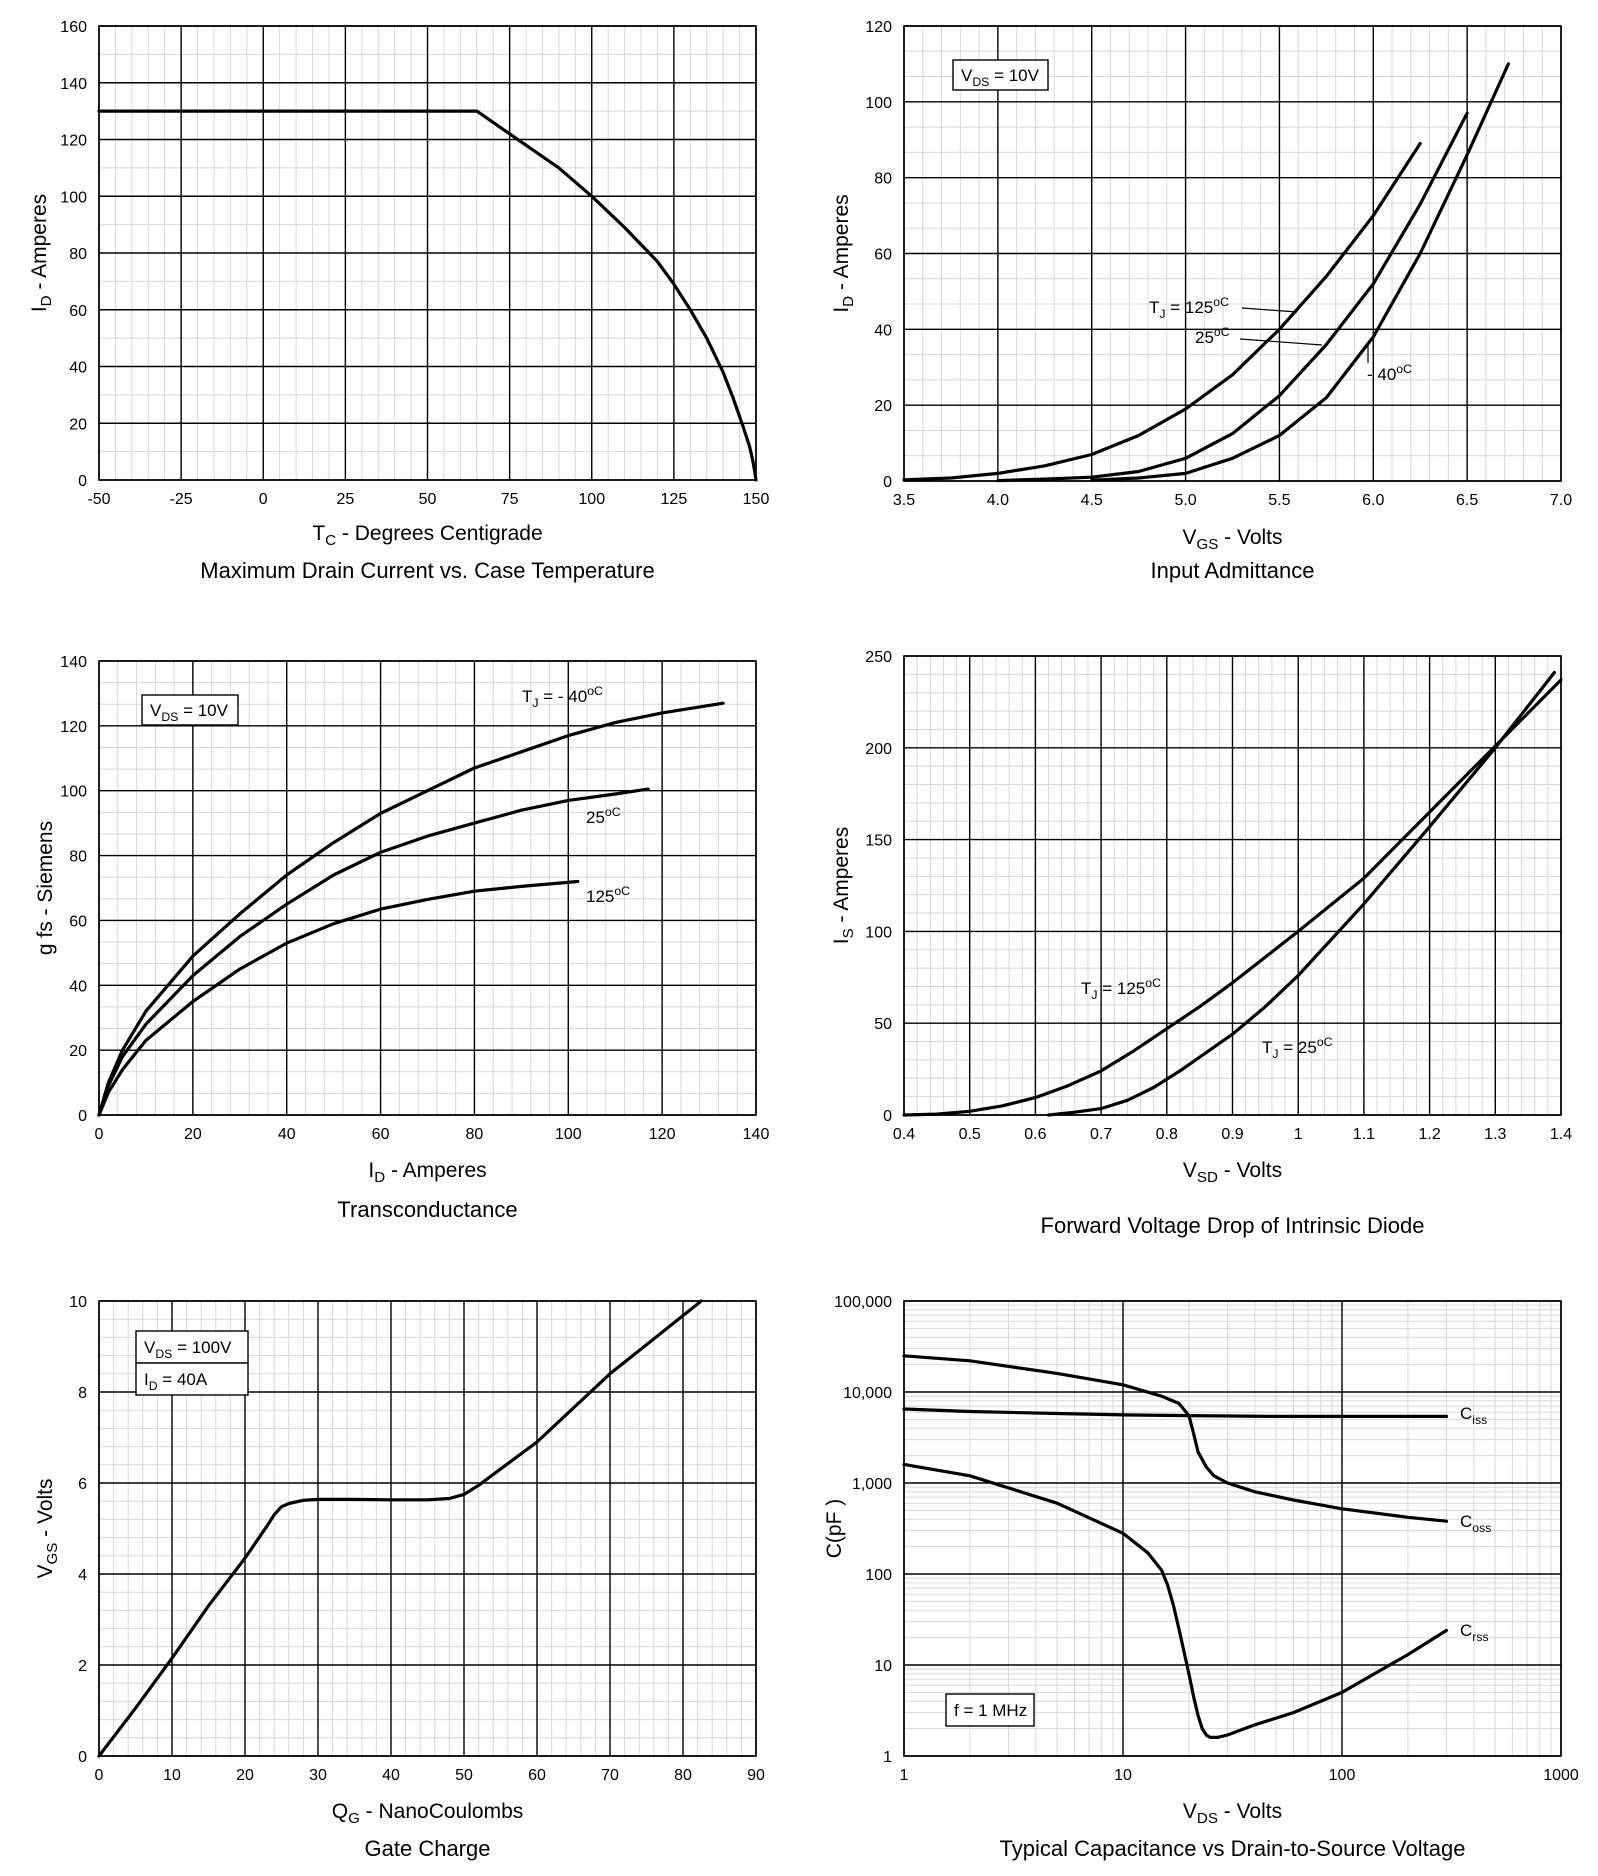  What do you see at coordinates (1495, 1134) in the screenshot?
I see `x-tick-label: 1.3` at bounding box center [1495, 1134].